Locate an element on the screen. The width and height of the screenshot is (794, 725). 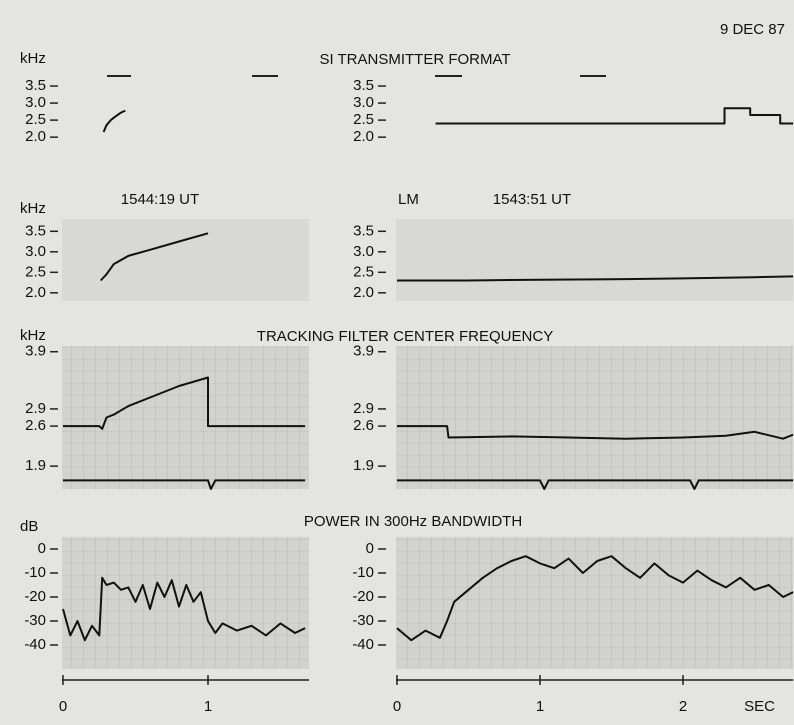
row-title: POWER IN 300Hz BANDWIDTH is located at coordinates (413, 521).